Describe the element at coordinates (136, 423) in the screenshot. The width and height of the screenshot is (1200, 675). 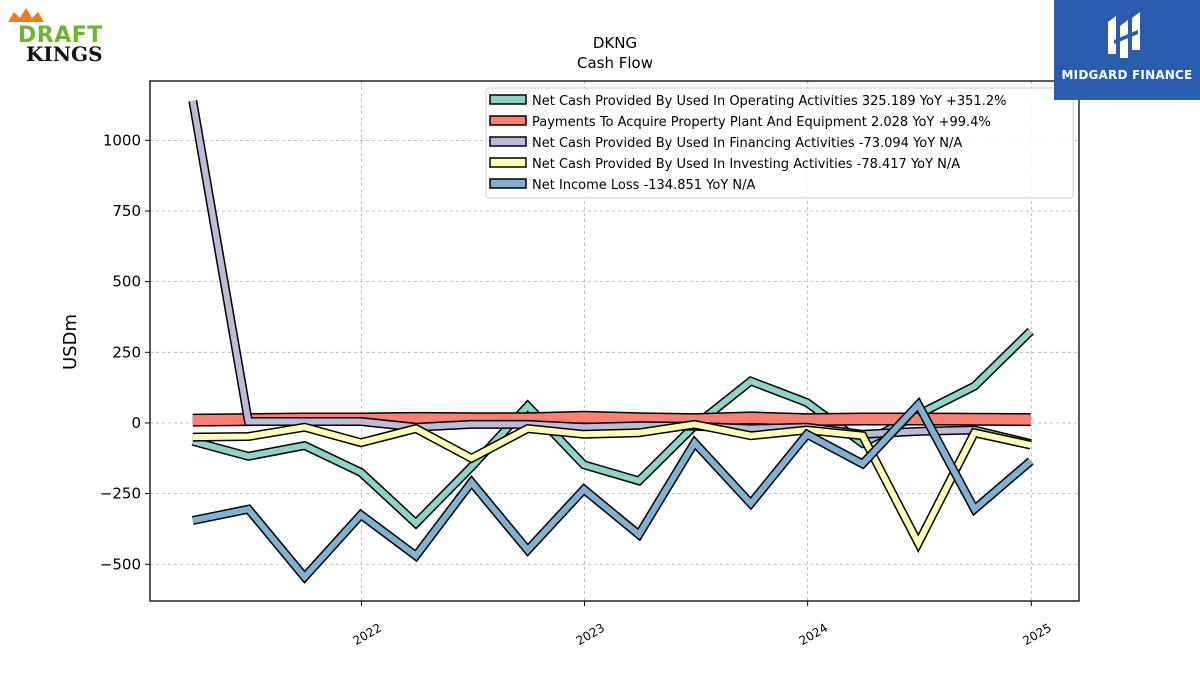
I see `y-tick-label: 0` at that location.